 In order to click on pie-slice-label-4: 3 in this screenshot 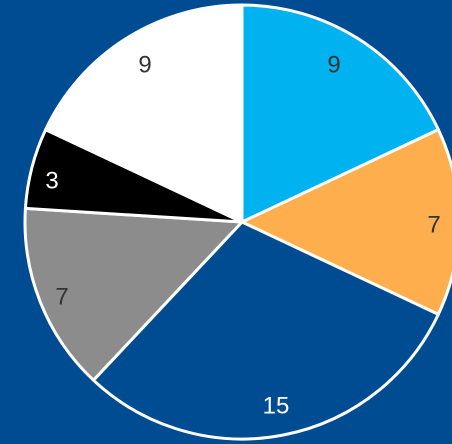, I will do `click(51, 180)`.